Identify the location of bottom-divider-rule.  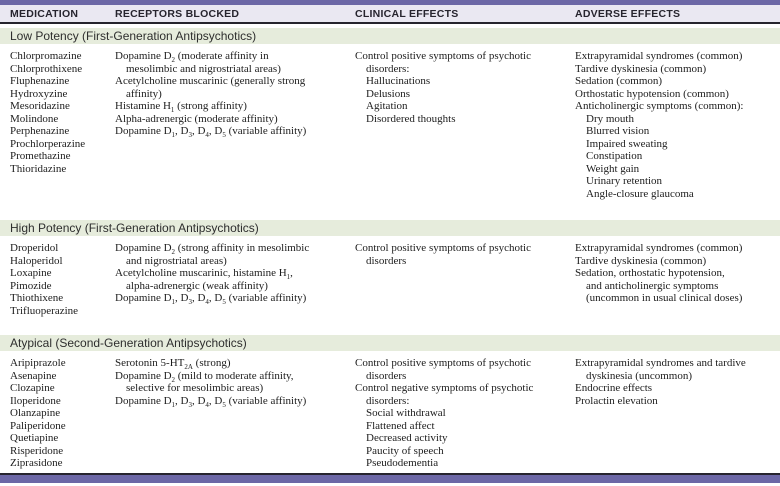
(390, 474).